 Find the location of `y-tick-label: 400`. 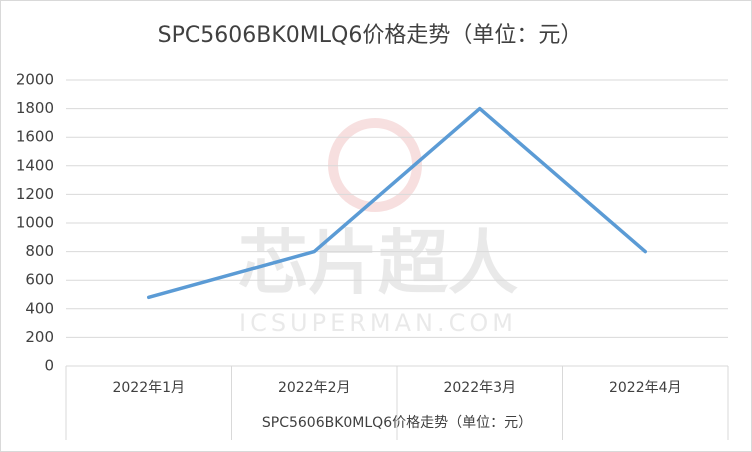

y-tick-label: 400 is located at coordinates (39, 308).